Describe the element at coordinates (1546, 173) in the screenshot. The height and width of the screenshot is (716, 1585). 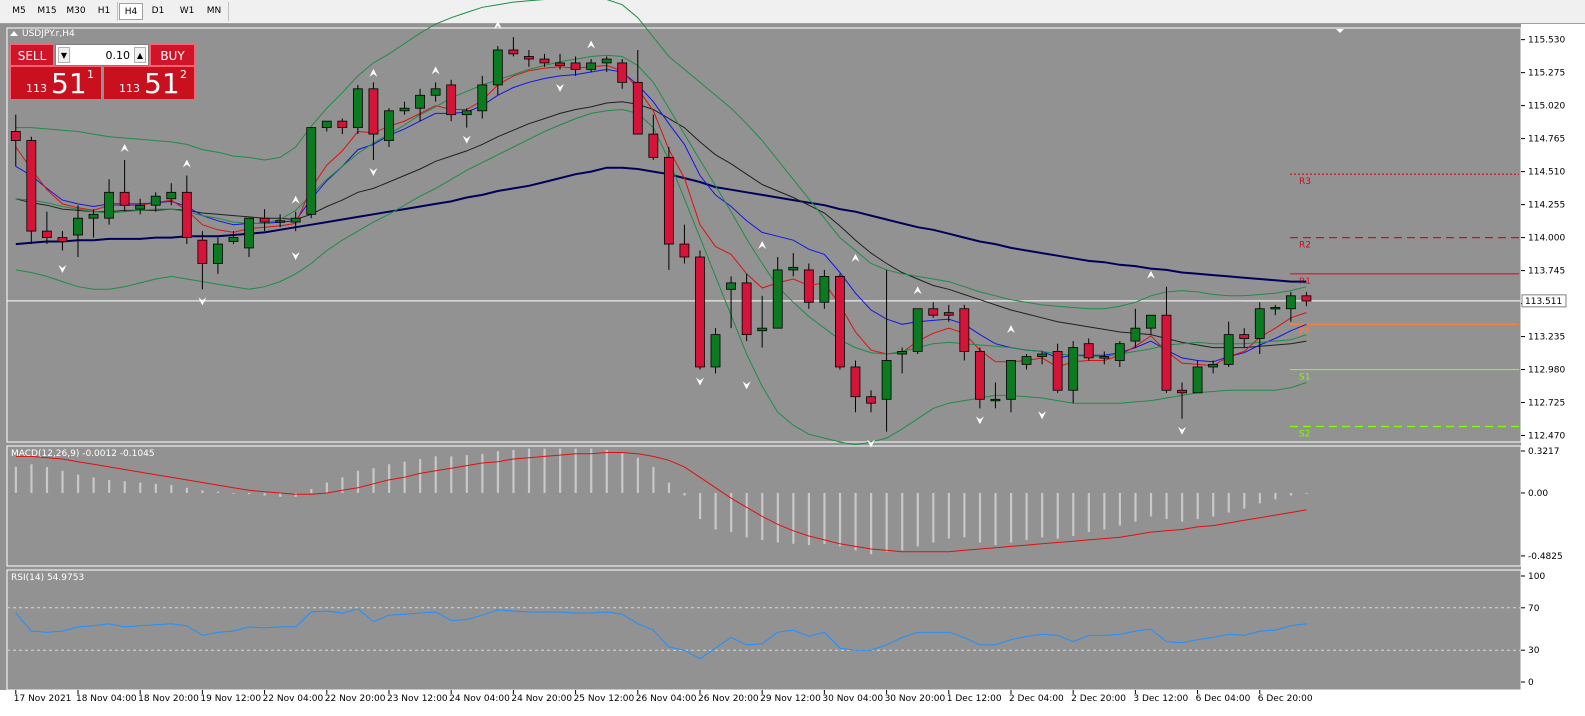
I see `price-axis-tick-label: 114.510` at that location.